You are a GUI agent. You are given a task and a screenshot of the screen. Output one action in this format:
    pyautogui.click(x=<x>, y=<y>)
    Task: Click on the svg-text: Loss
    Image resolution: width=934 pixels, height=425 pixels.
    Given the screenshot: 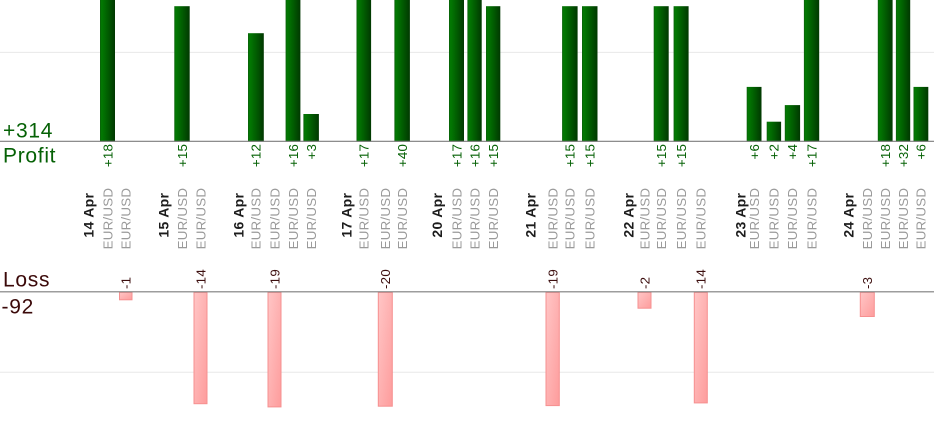 What is the action you would take?
    pyautogui.click(x=26, y=280)
    